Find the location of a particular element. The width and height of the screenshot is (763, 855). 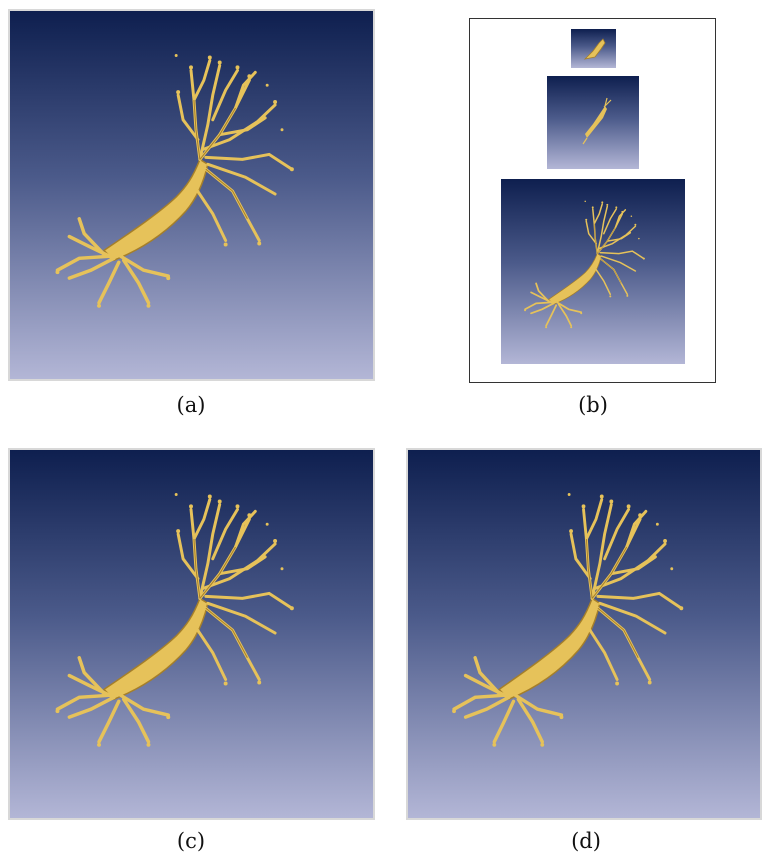

pyramid-level-medium is located at coordinates (593, 122).